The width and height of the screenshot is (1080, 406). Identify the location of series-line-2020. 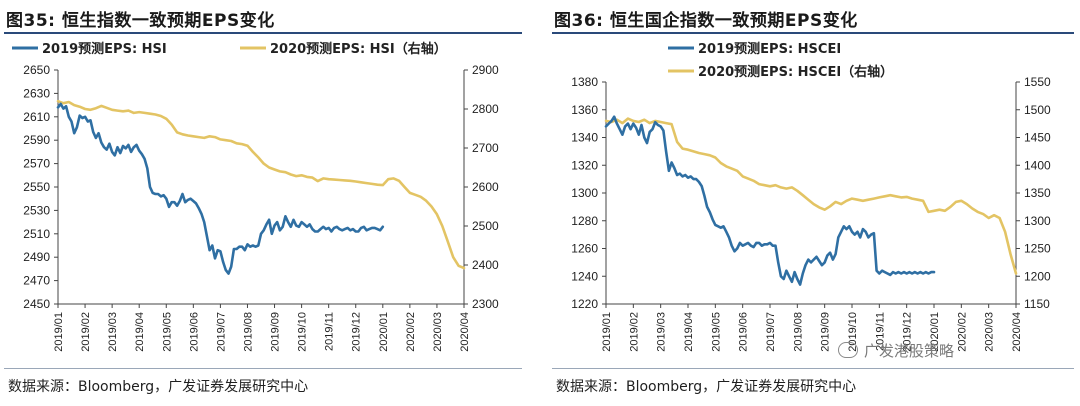
(811, 196).